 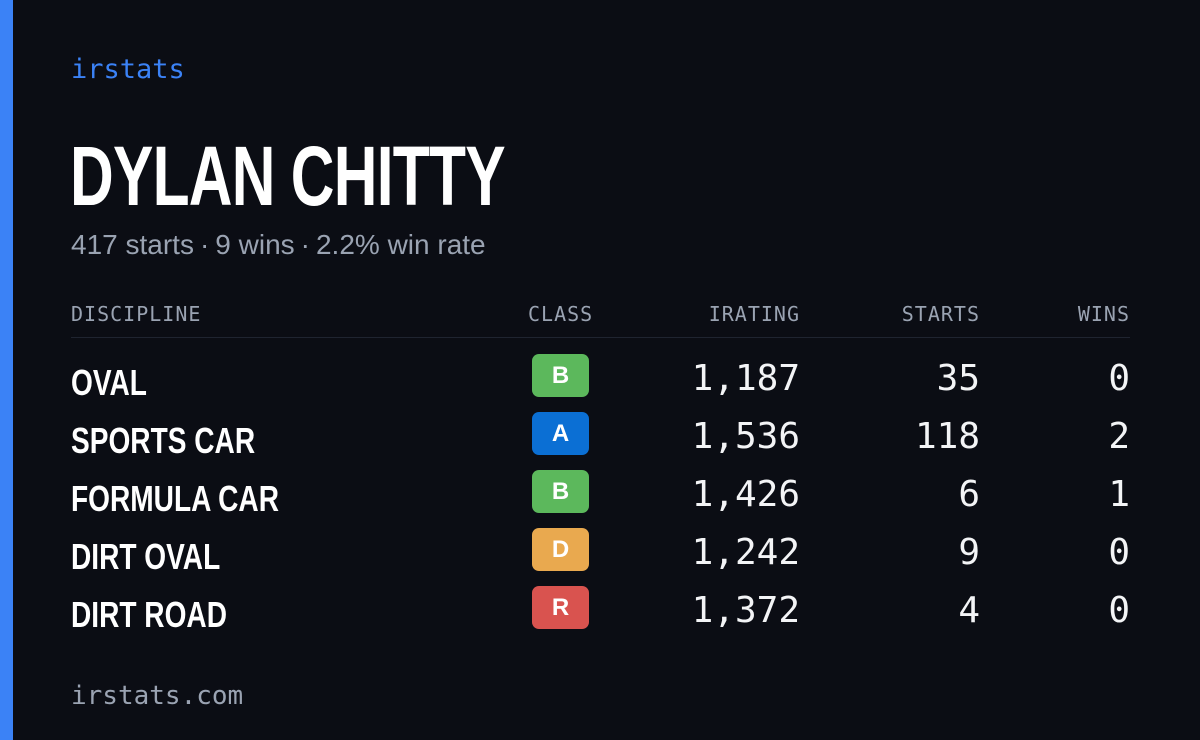 What do you see at coordinates (754, 314) in the screenshot?
I see `column-header-irating: IRATING` at bounding box center [754, 314].